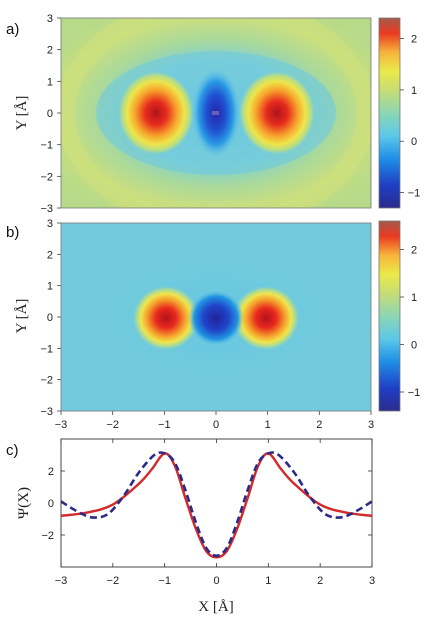 This screenshot has height=619, width=434. I want to click on colorbar-ticks-b: −1 0 1 2, so click(410, 322).